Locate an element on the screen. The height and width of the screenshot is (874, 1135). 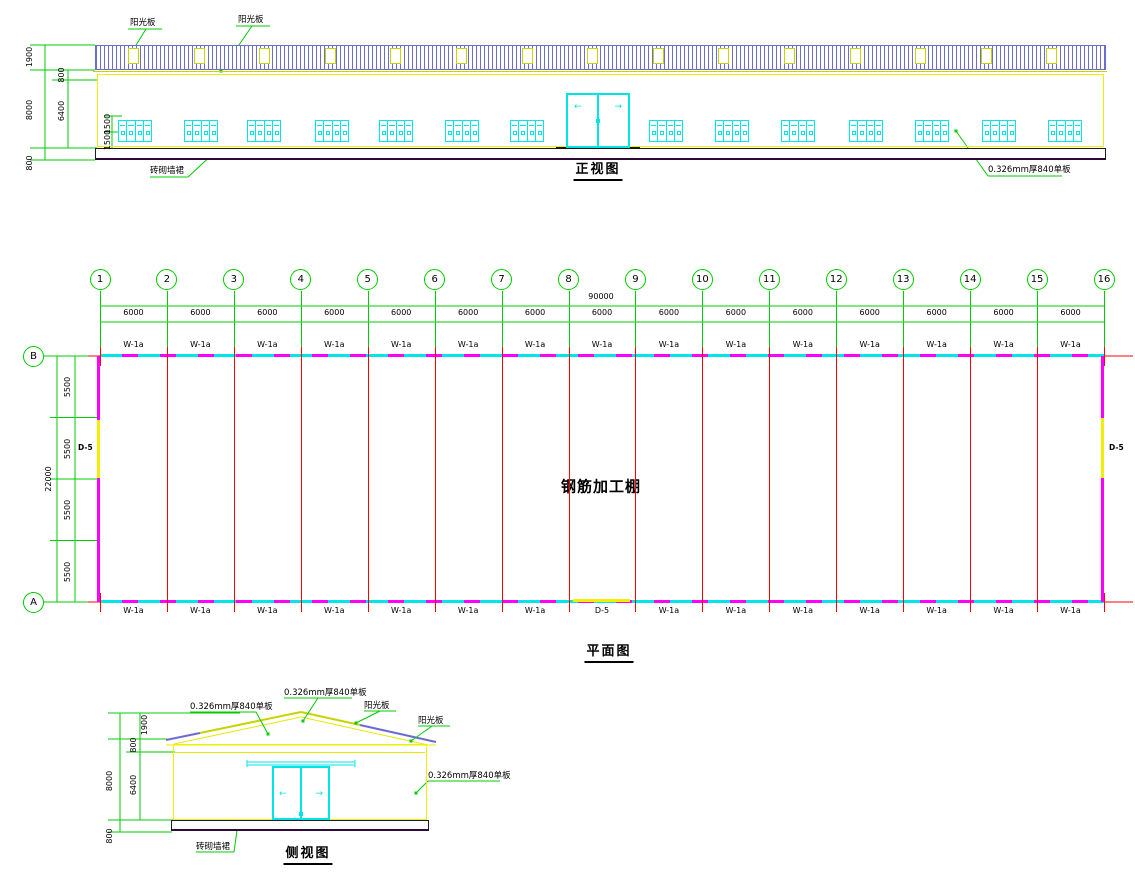
depth-segment-dimension: 5500 is located at coordinates (67, 510).